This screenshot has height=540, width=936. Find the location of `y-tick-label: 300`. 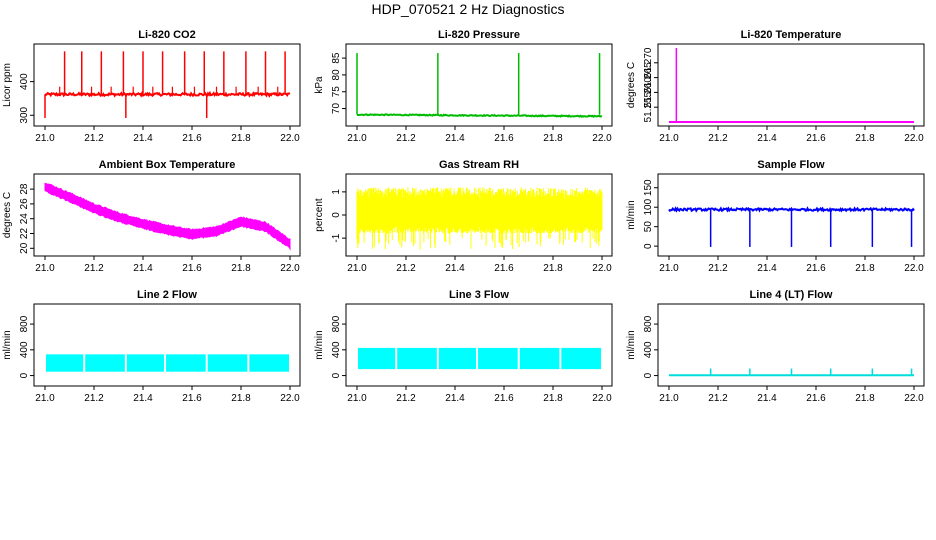

y-tick-label: 300 is located at coordinates (24, 114).